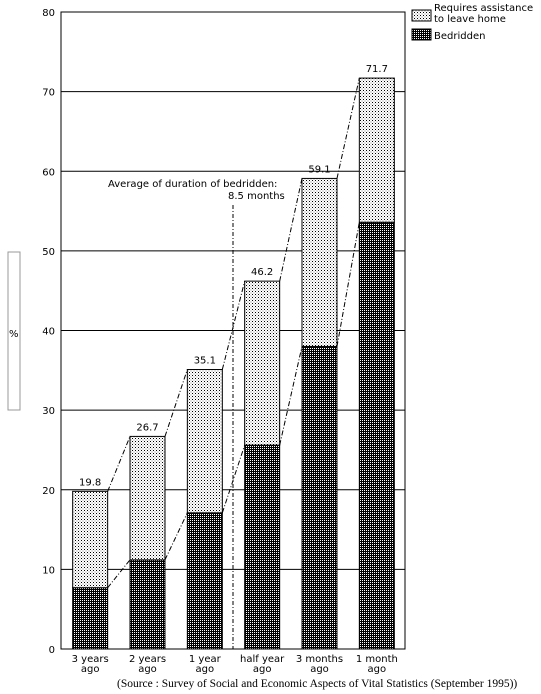  I want to click on total-label: 35.1, so click(205, 361).